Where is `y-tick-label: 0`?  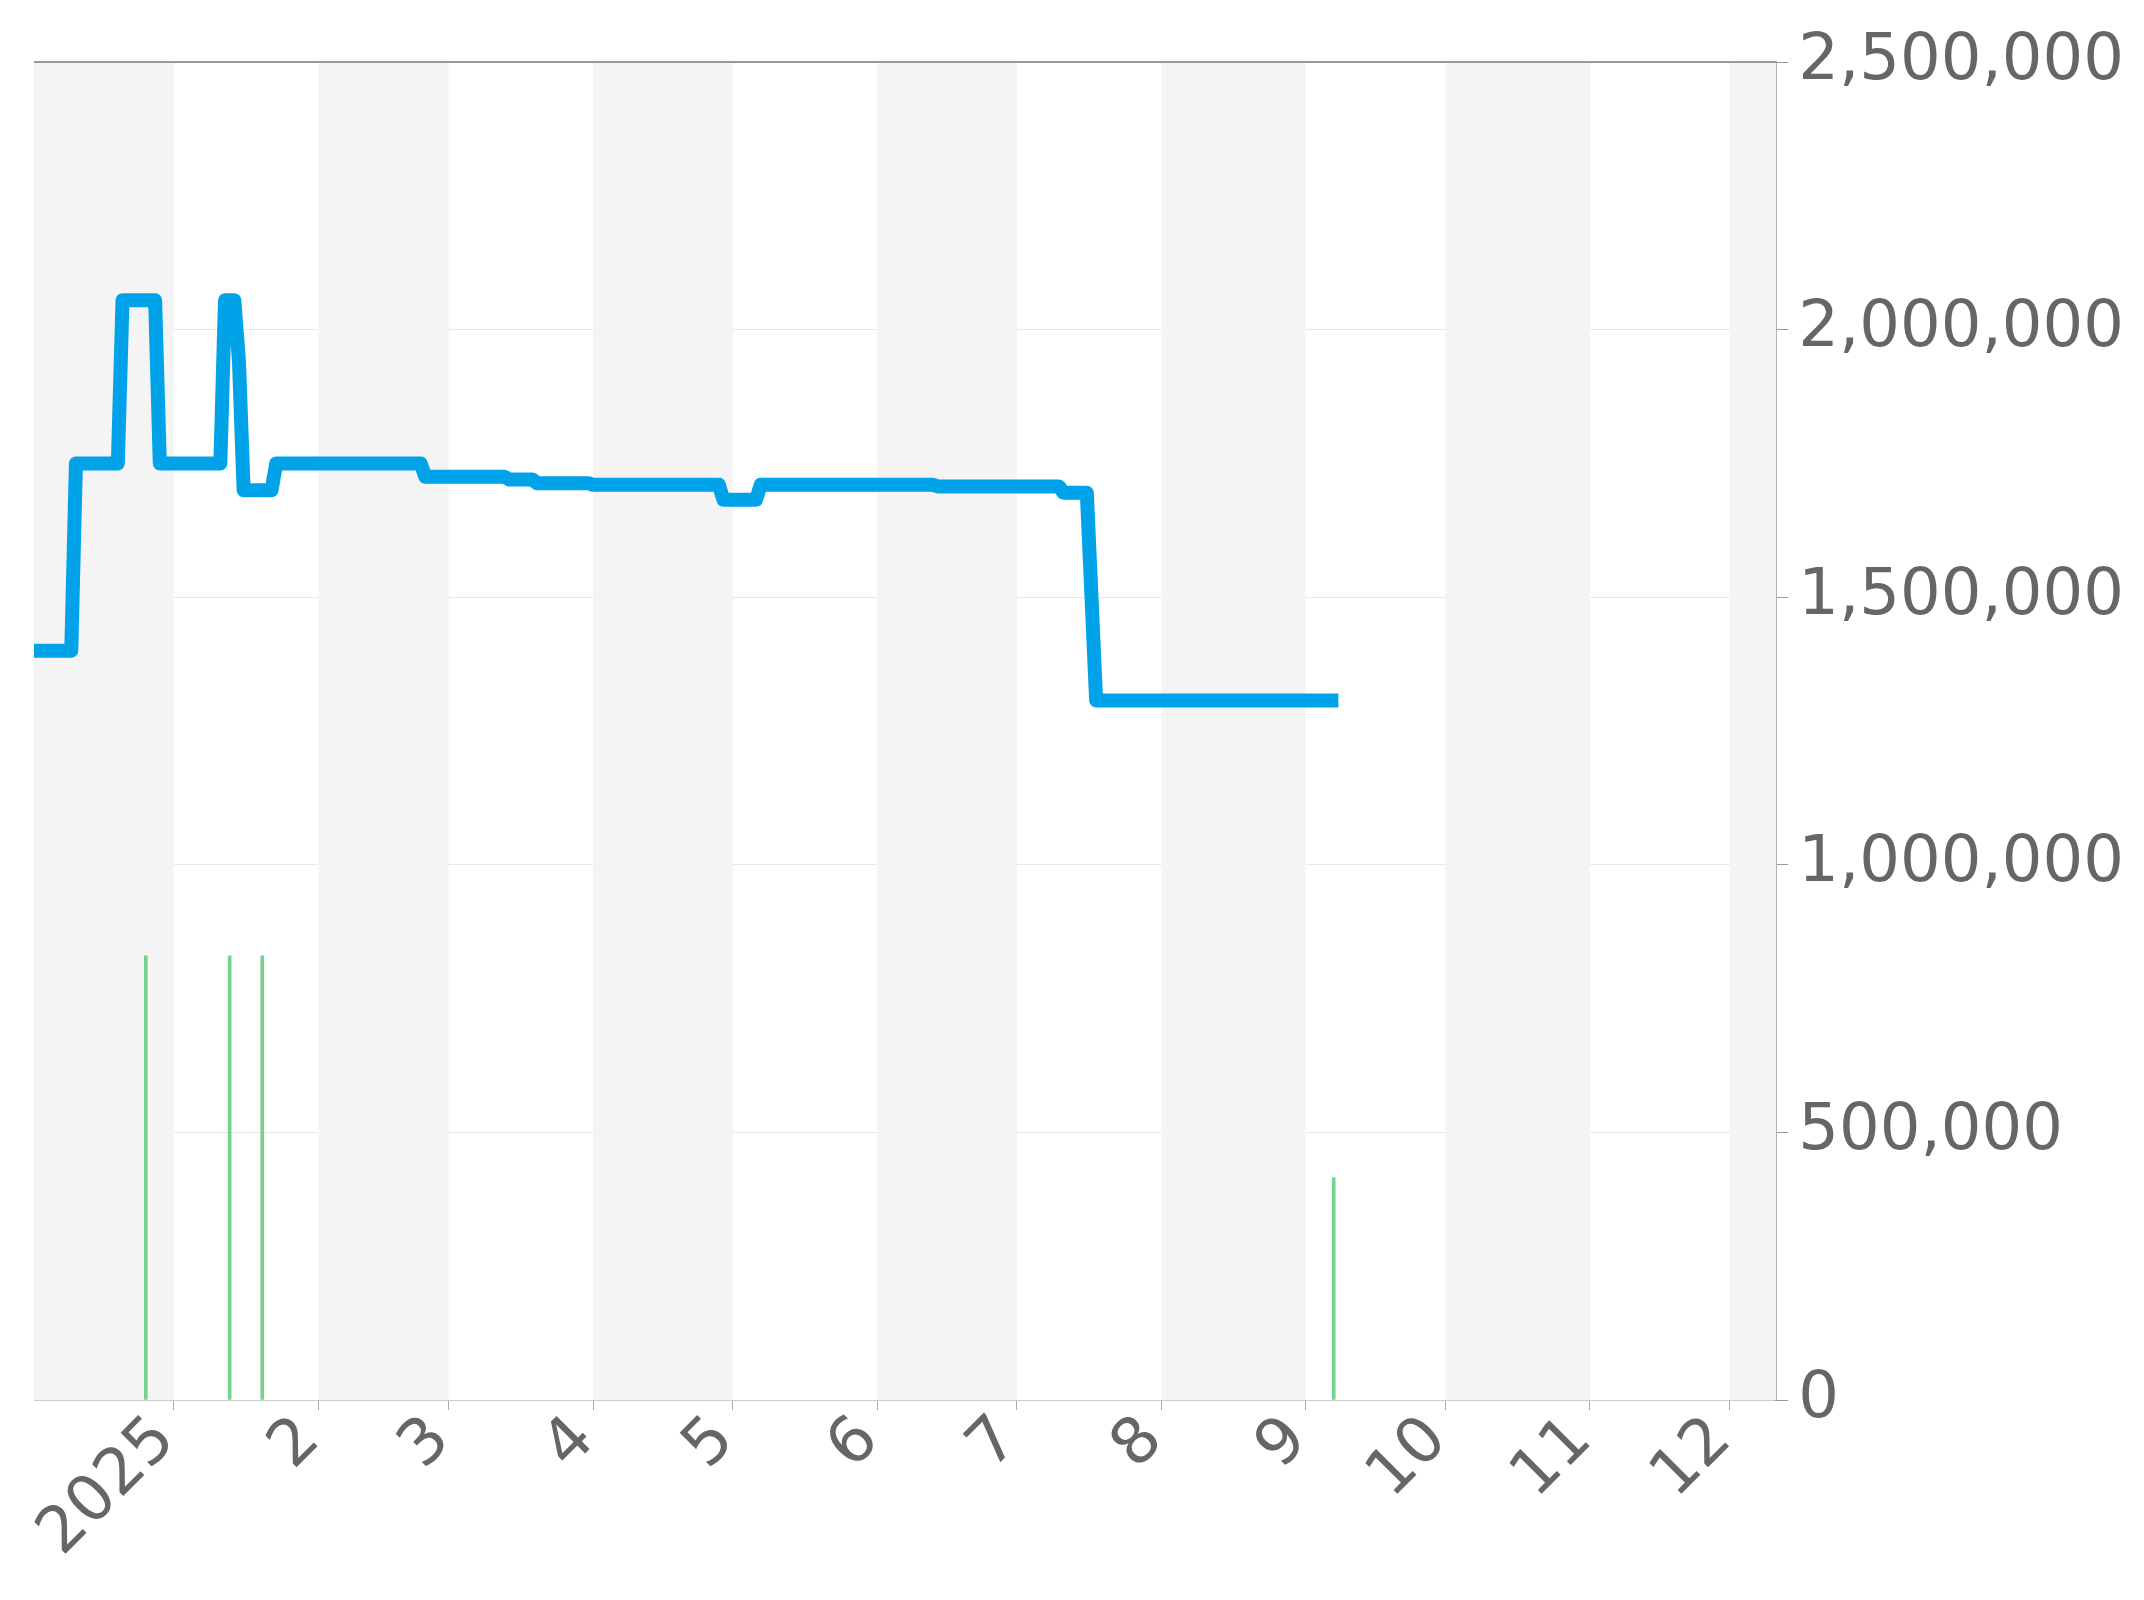
y-tick-label: 0 is located at coordinates (1818, 1394).